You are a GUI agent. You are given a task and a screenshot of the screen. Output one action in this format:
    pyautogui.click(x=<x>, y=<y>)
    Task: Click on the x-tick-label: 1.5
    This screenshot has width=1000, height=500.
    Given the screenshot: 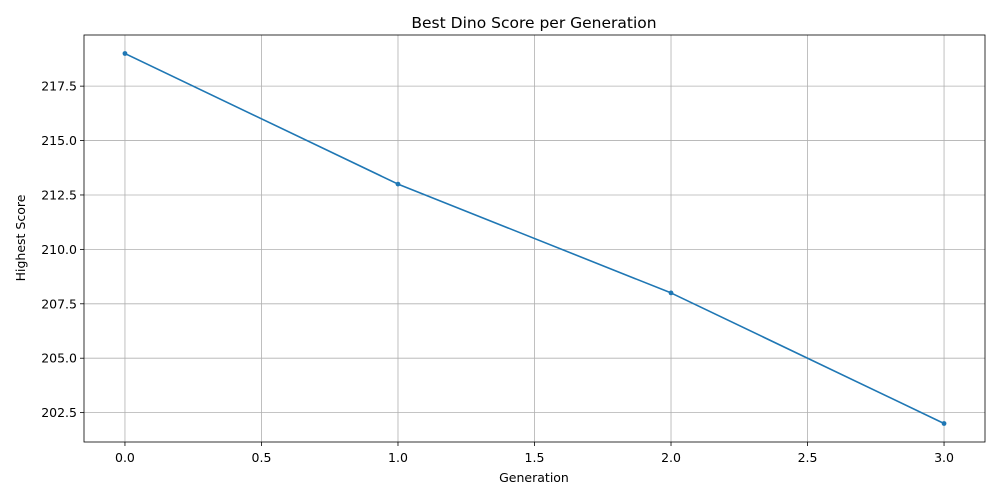 What is the action you would take?
    pyautogui.click(x=535, y=457)
    